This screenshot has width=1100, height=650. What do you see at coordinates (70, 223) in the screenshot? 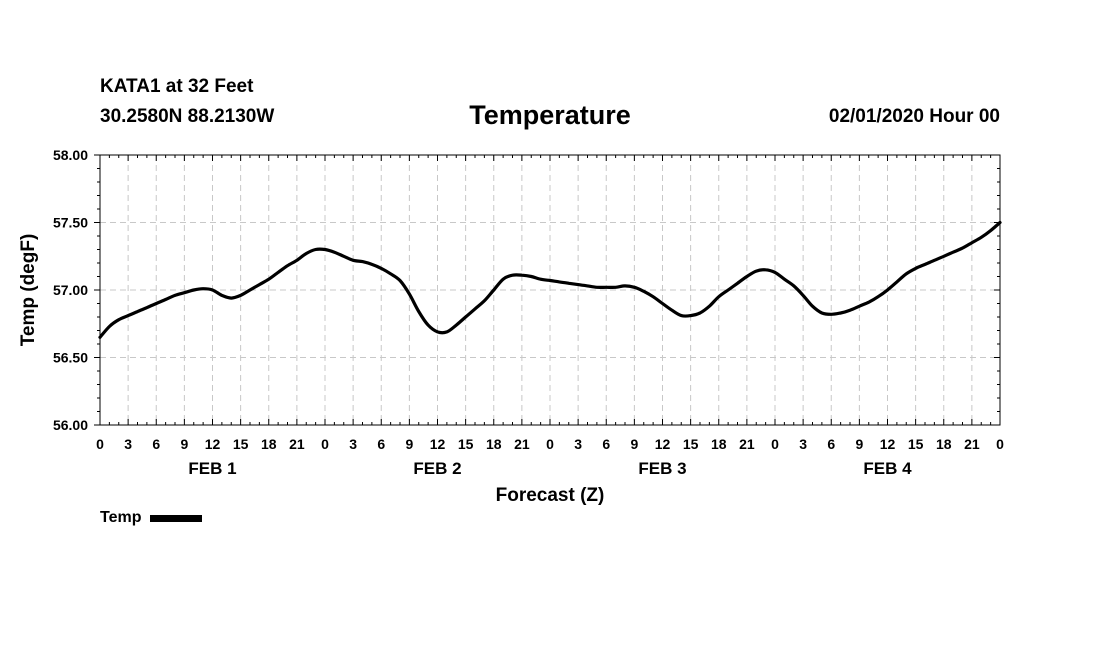
I see `y-tick-label: 57.50` at bounding box center [70, 223].